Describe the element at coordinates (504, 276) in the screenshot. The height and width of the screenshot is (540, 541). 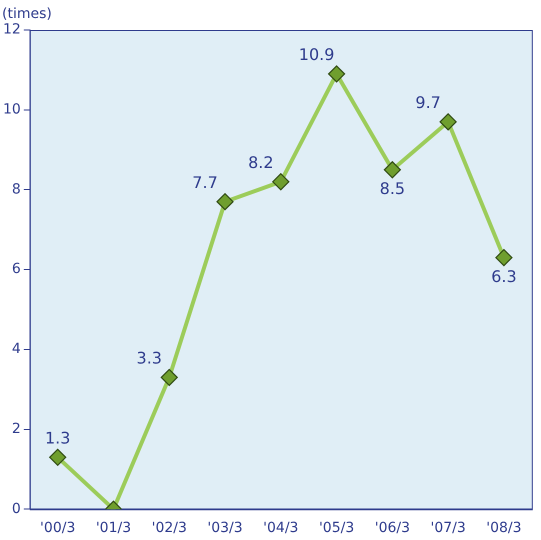
I see `data-label: 6.3` at that location.